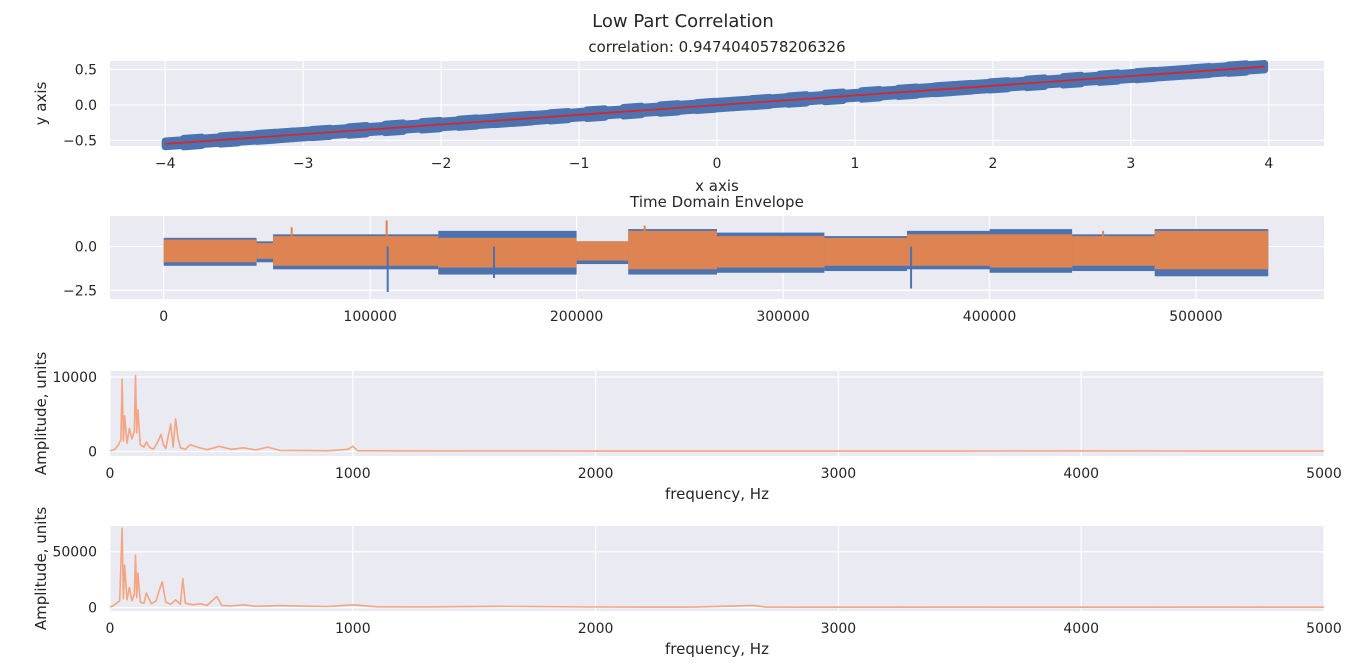 This screenshot has height=663, width=1366. I want to click on figure-suptitle: Low Part Correlation, so click(683, 21).